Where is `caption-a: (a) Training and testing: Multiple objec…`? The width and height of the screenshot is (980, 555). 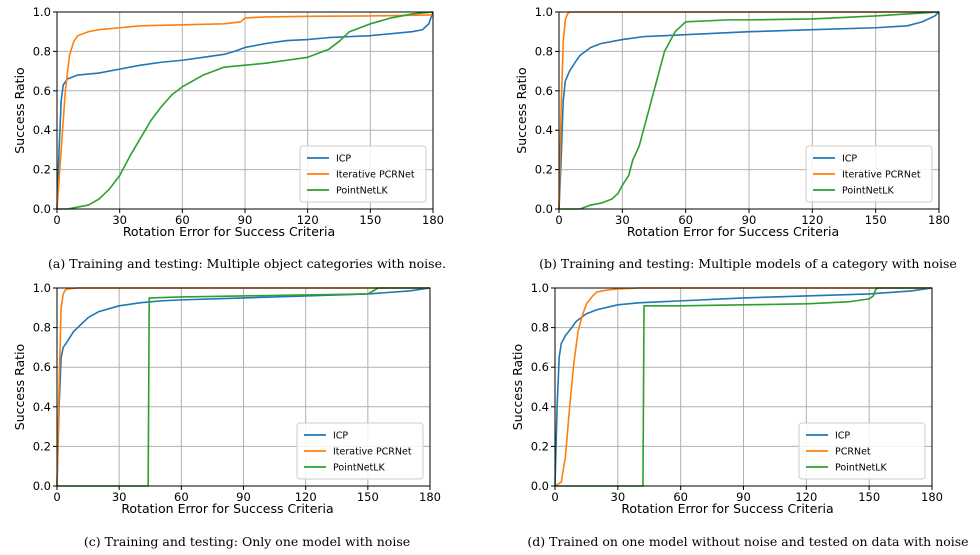 caption-a: (a) Training and testing: Multiple objec… is located at coordinates (247, 263).